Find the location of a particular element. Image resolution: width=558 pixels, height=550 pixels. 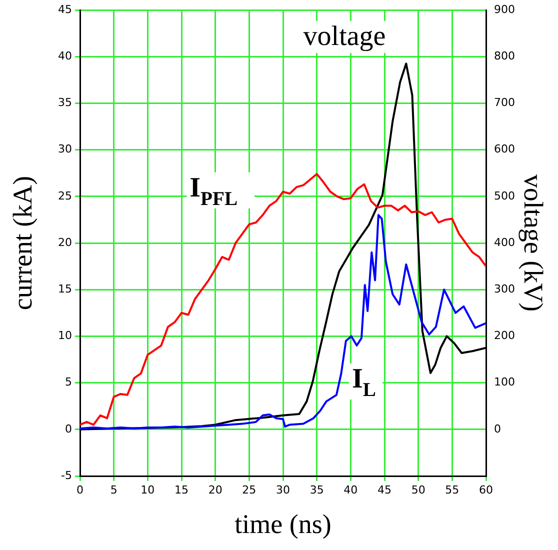

x-tick-label: 25 is located at coordinates (249, 489).